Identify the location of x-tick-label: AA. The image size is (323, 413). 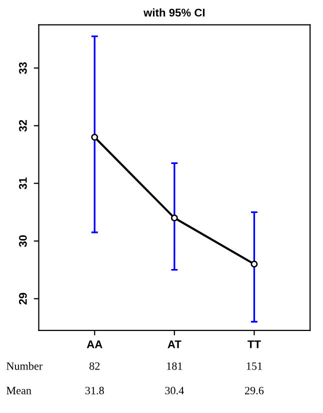
(94, 344).